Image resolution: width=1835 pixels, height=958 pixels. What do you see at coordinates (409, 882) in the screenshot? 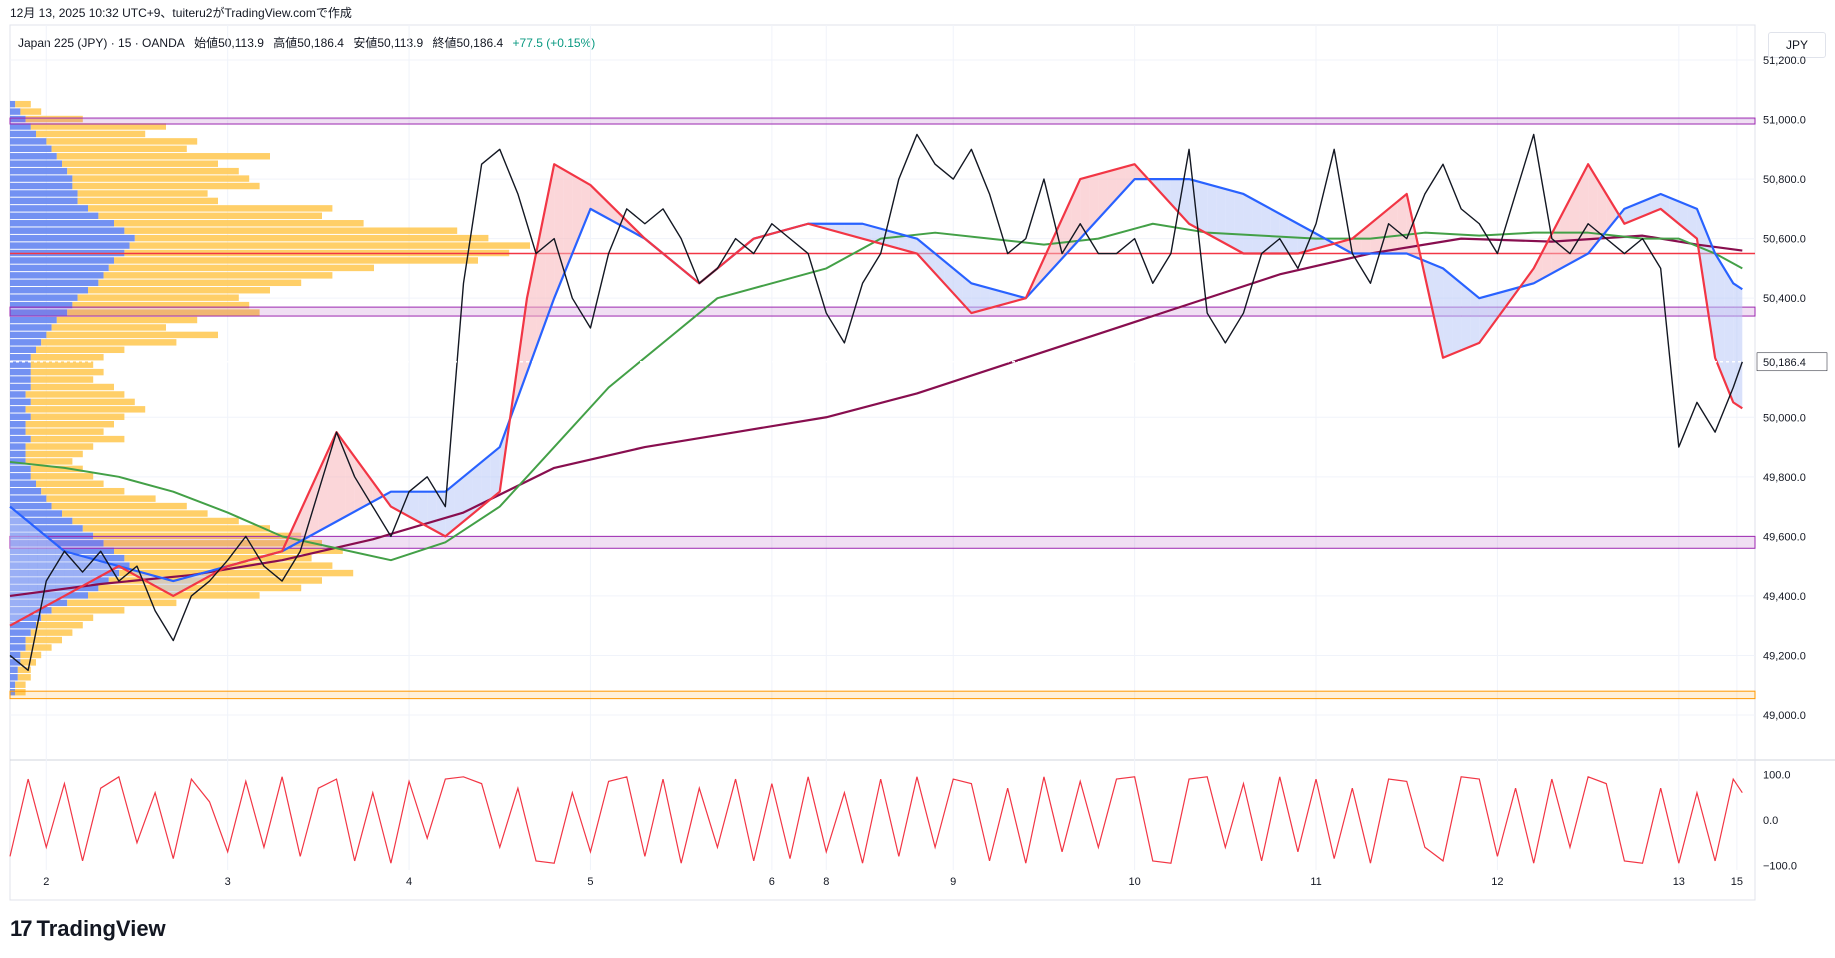
I see `x-tick-label: 4` at bounding box center [409, 882].